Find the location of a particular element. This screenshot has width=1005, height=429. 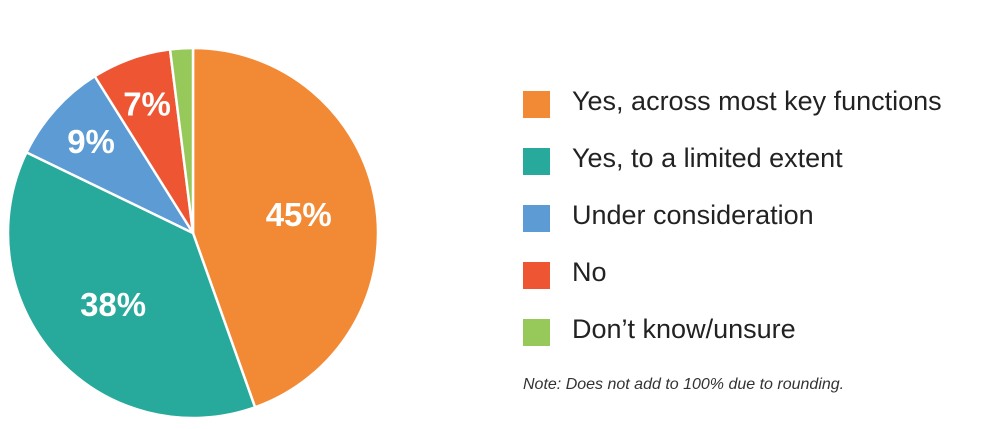

legend-label: Don’t know/unsure is located at coordinates (684, 329).